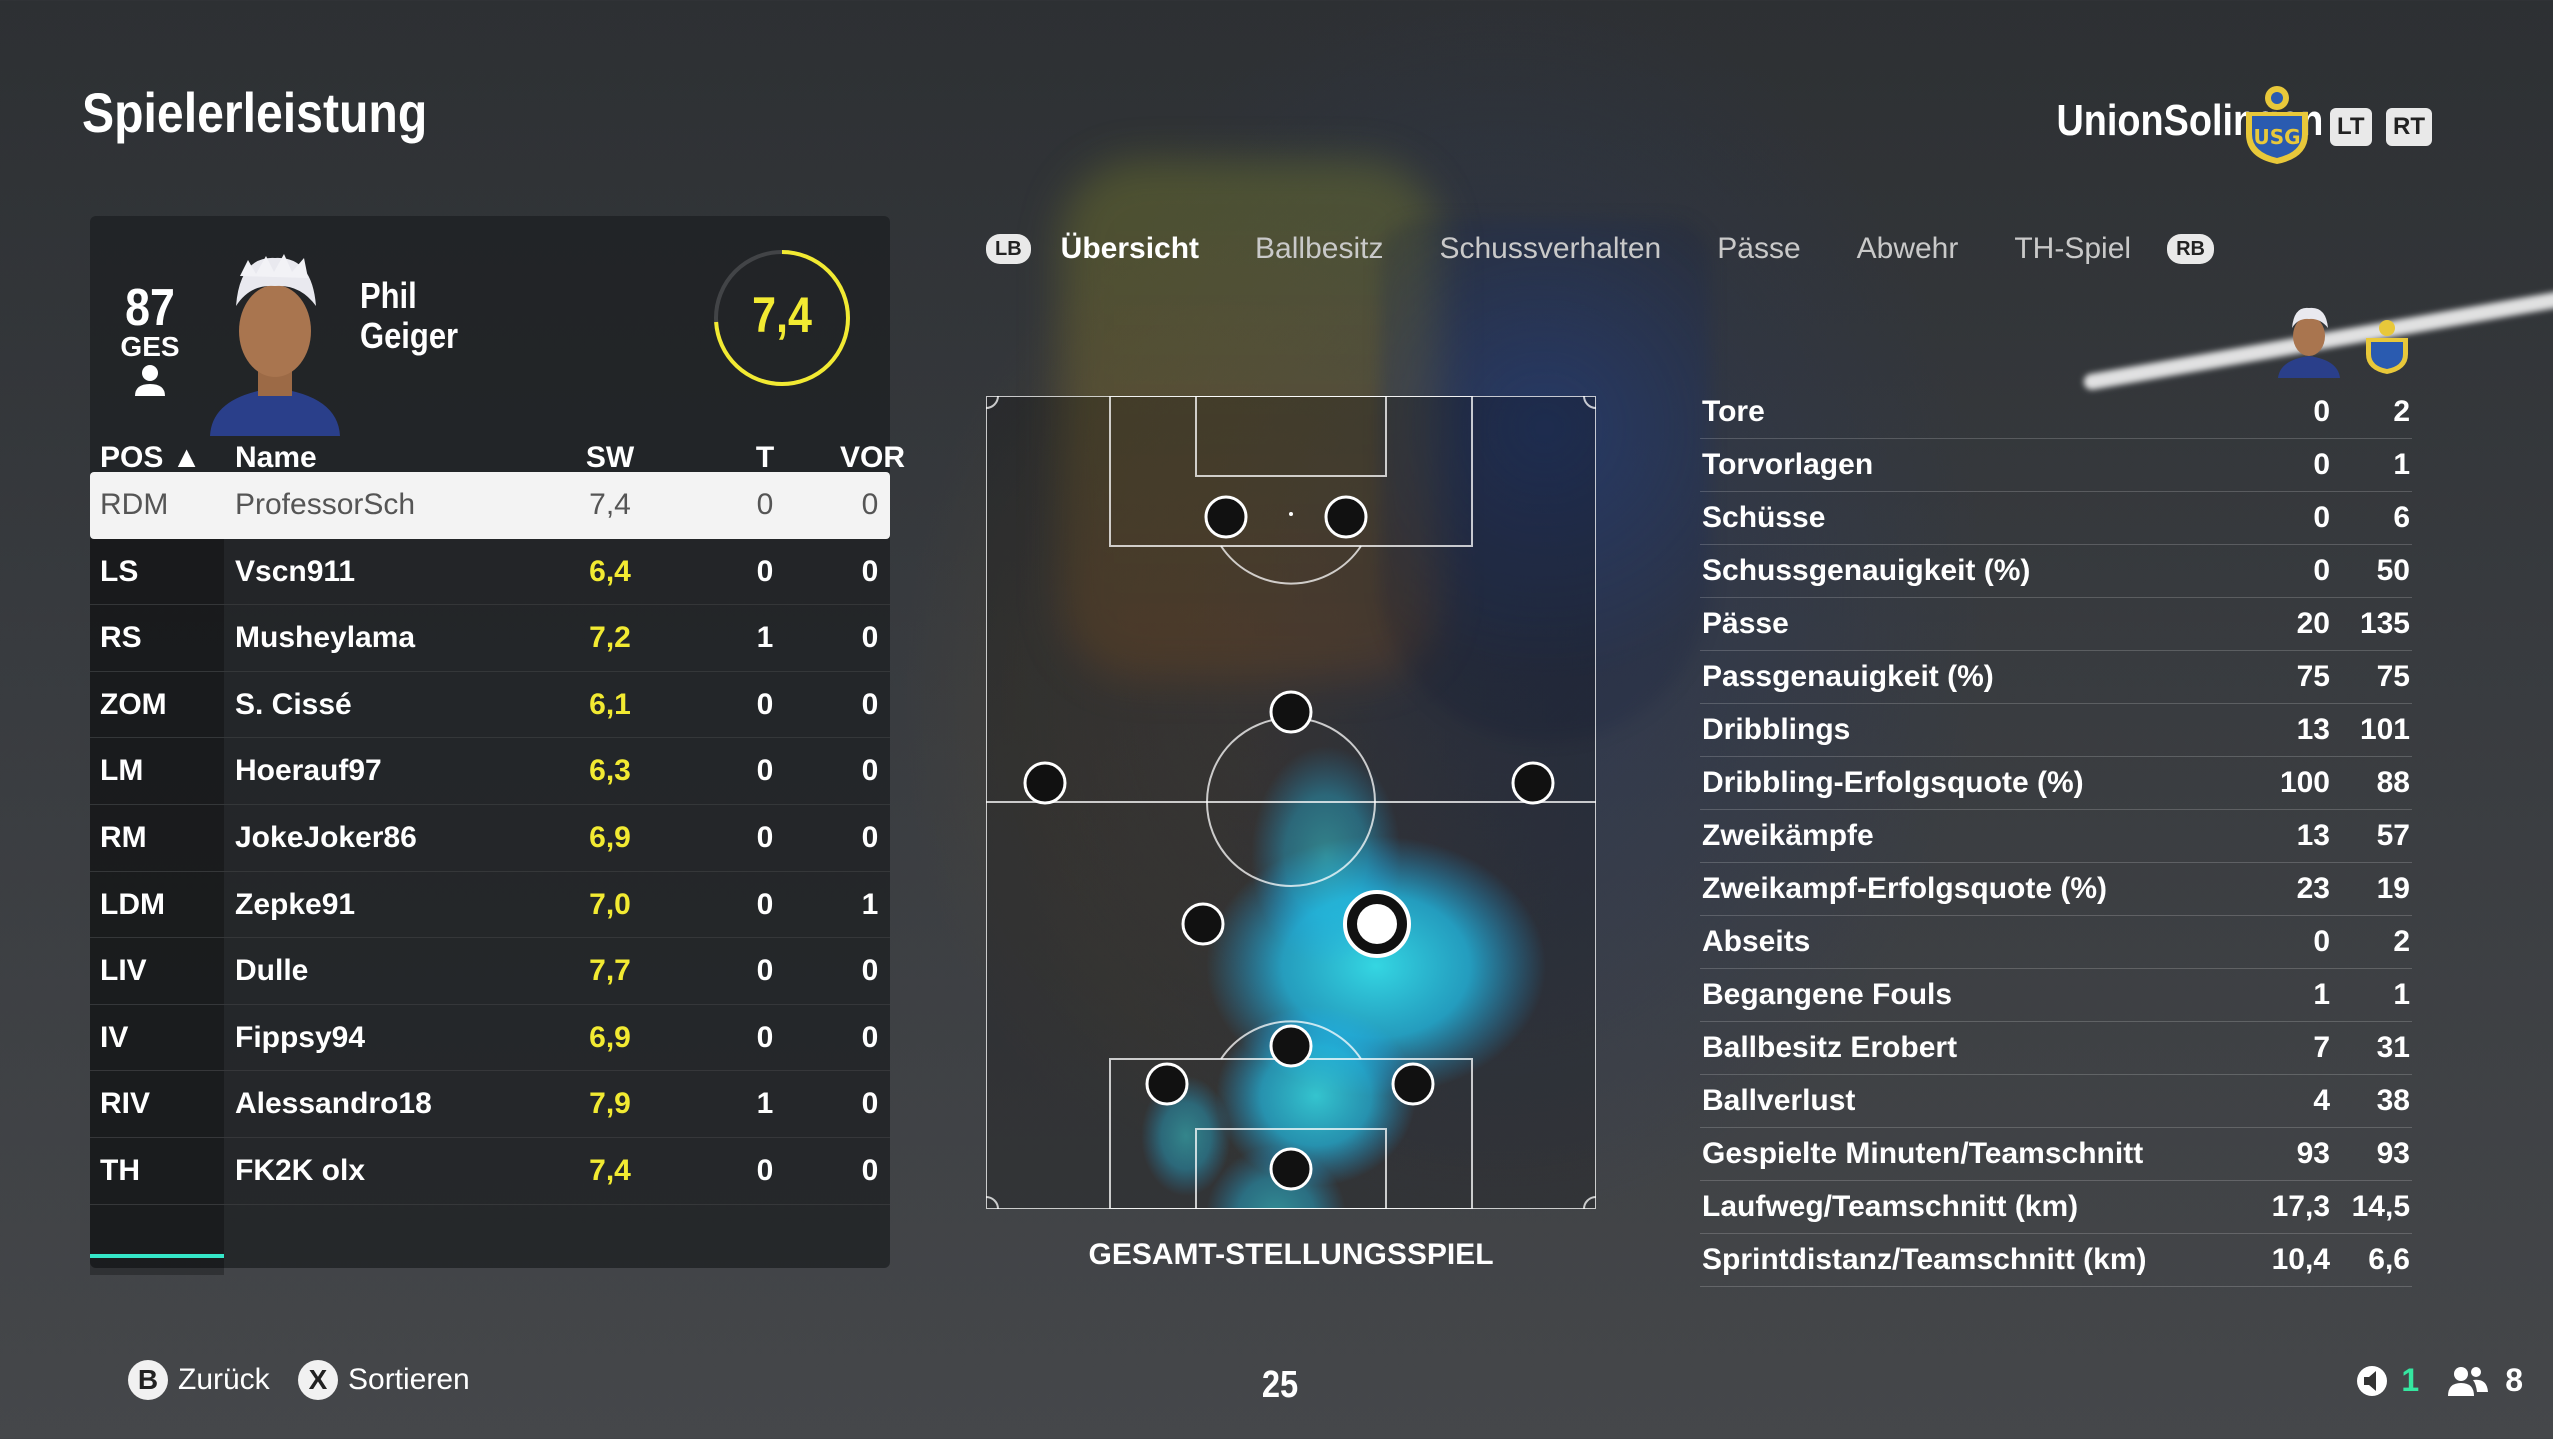 The image size is (2553, 1439). I want to click on row-name: ProfessorSch, so click(325, 504).